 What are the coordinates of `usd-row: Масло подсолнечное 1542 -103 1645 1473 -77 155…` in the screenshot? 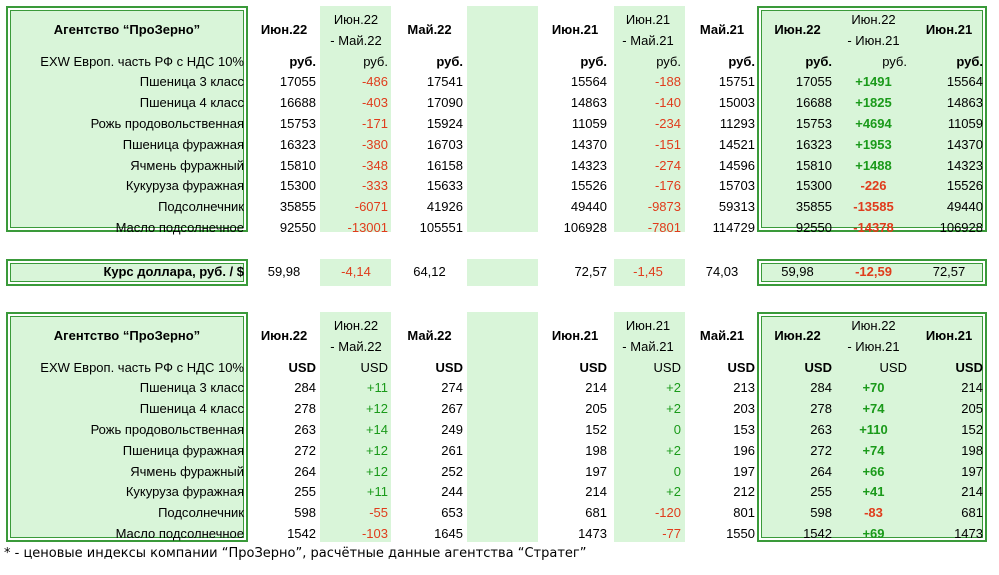 It's located at (496, 534).